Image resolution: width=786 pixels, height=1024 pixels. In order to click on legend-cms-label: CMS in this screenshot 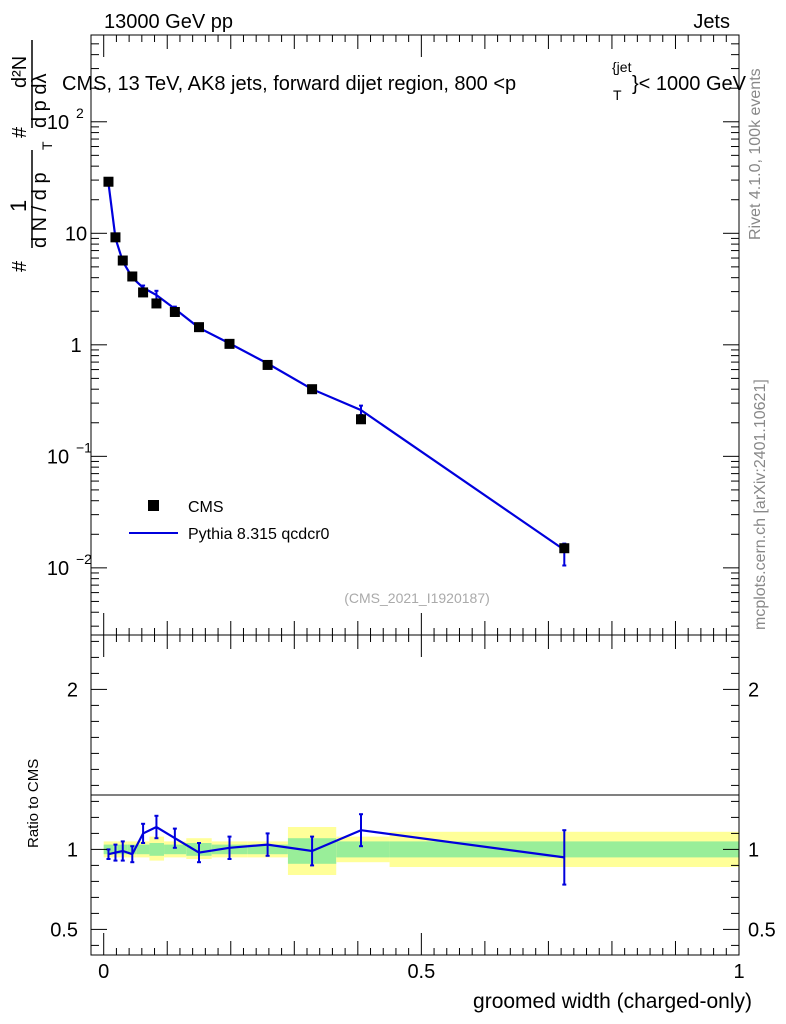, I will do `click(206, 507)`.